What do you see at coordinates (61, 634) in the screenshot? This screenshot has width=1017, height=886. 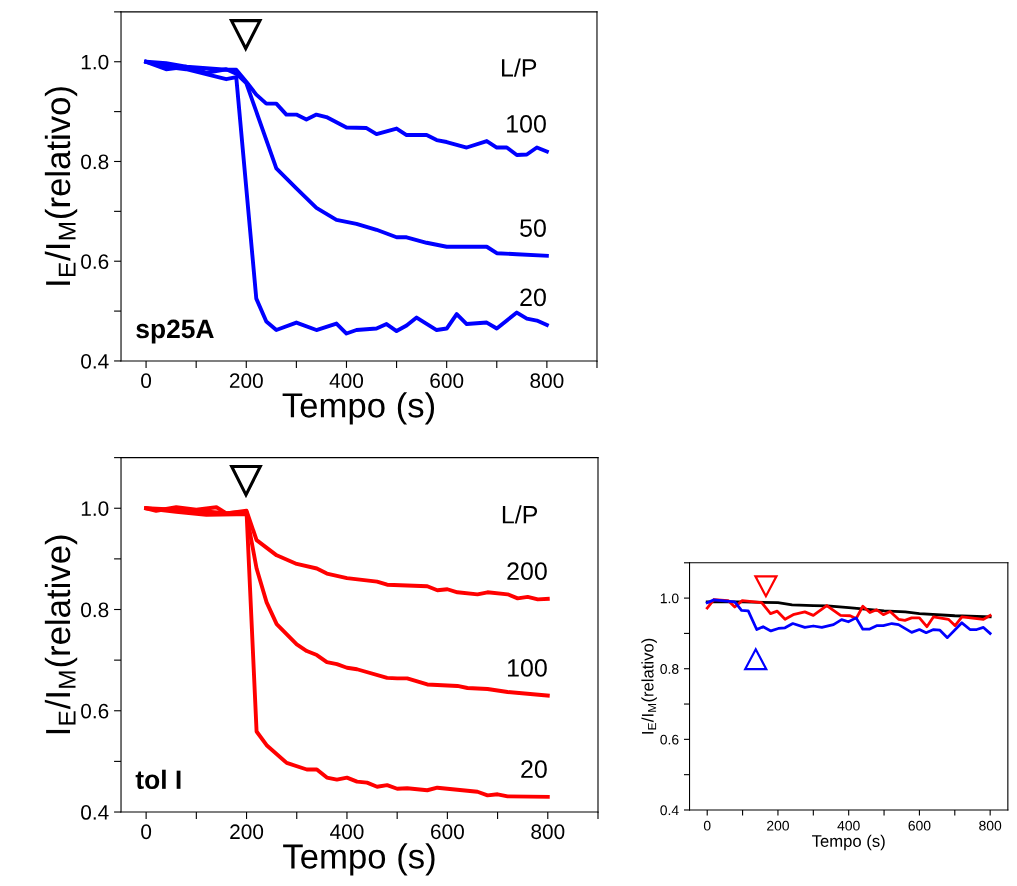 I see `y-axis-title: I$_{E}$/I$_{M}$(relative)` at bounding box center [61, 634].